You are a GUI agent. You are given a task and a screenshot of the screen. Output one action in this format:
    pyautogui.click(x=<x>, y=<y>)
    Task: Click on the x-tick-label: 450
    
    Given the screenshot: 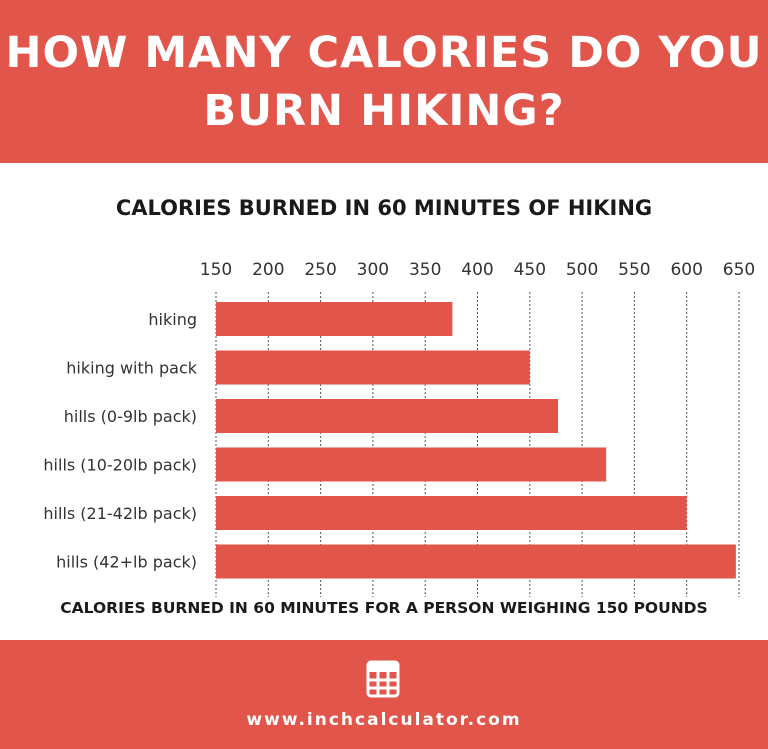 What is the action you would take?
    pyautogui.click(x=530, y=270)
    